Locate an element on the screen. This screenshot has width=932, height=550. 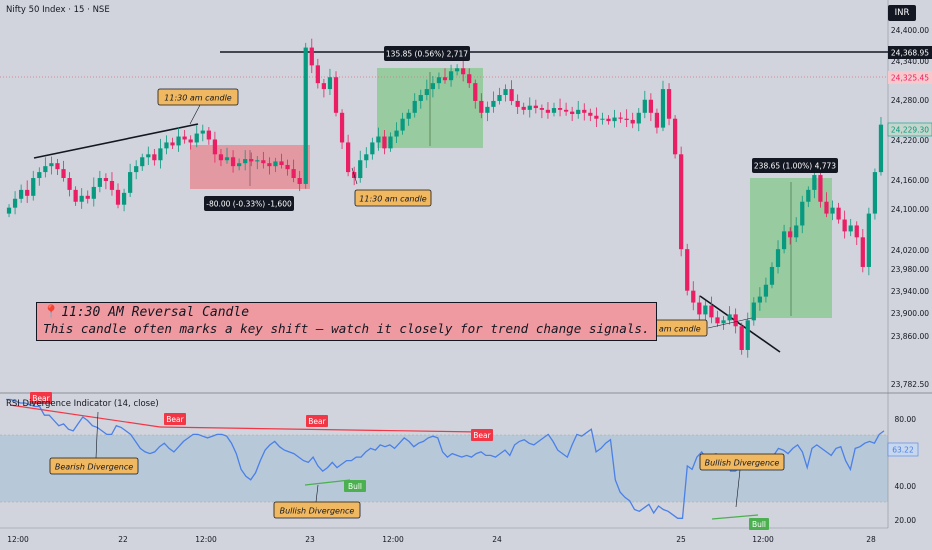
trendline-rising is located at coordinates (116, 141).